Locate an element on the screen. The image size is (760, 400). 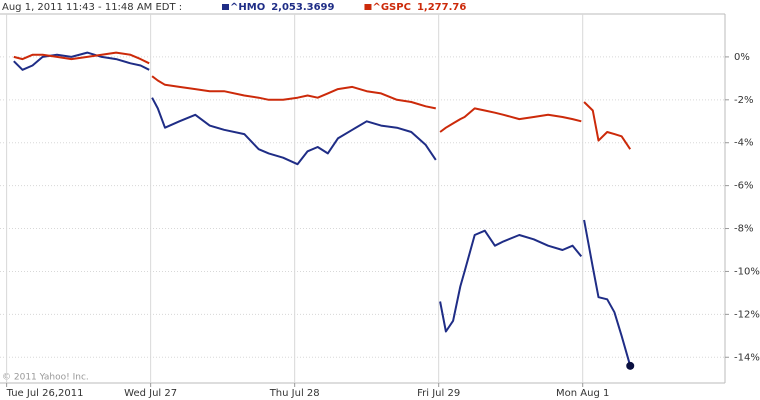
x-tick-label: Fri Jul 29 is located at coordinates (438, 393).